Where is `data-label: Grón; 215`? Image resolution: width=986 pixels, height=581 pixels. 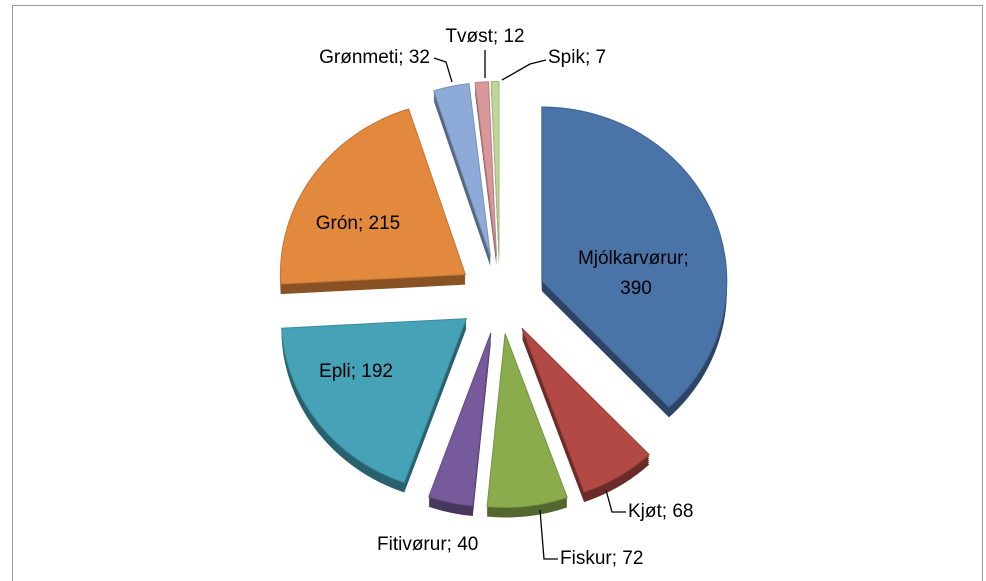 data-label: Grón; 215 is located at coordinates (358, 223).